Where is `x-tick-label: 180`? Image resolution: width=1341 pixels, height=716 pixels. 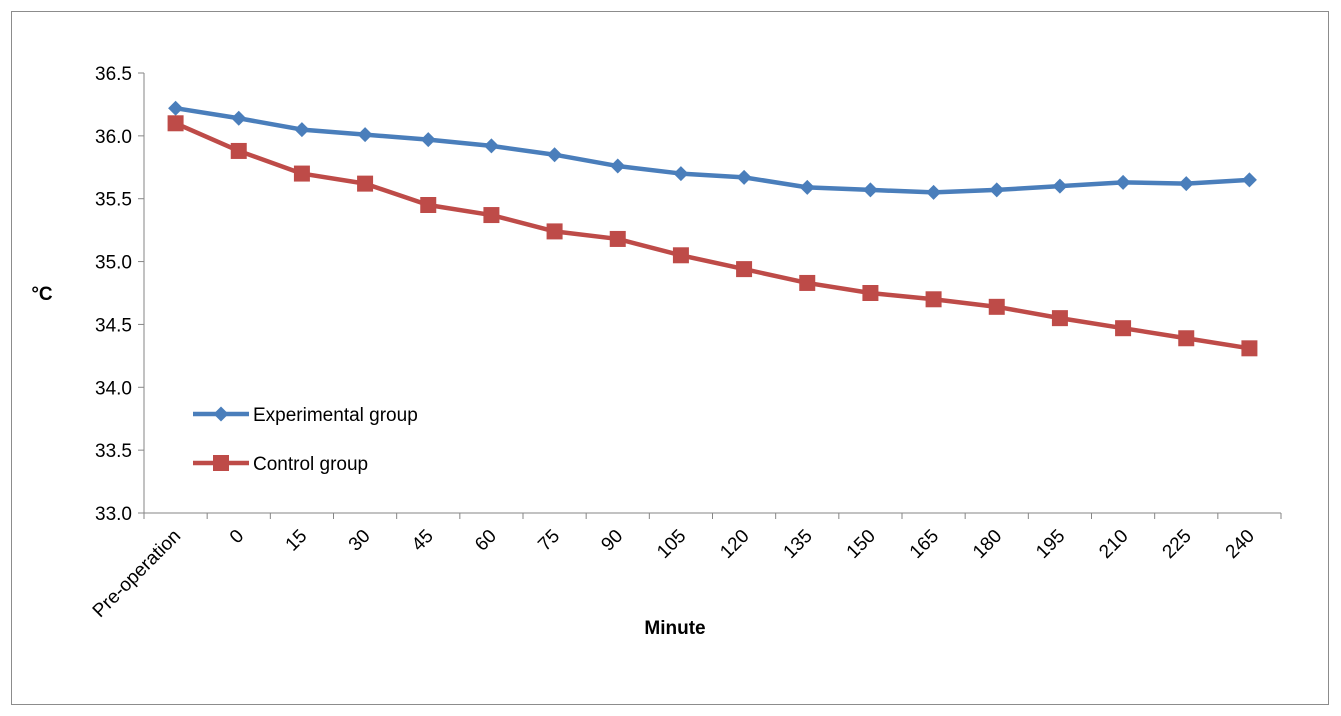 x-tick-label: 180 is located at coordinates (987, 544).